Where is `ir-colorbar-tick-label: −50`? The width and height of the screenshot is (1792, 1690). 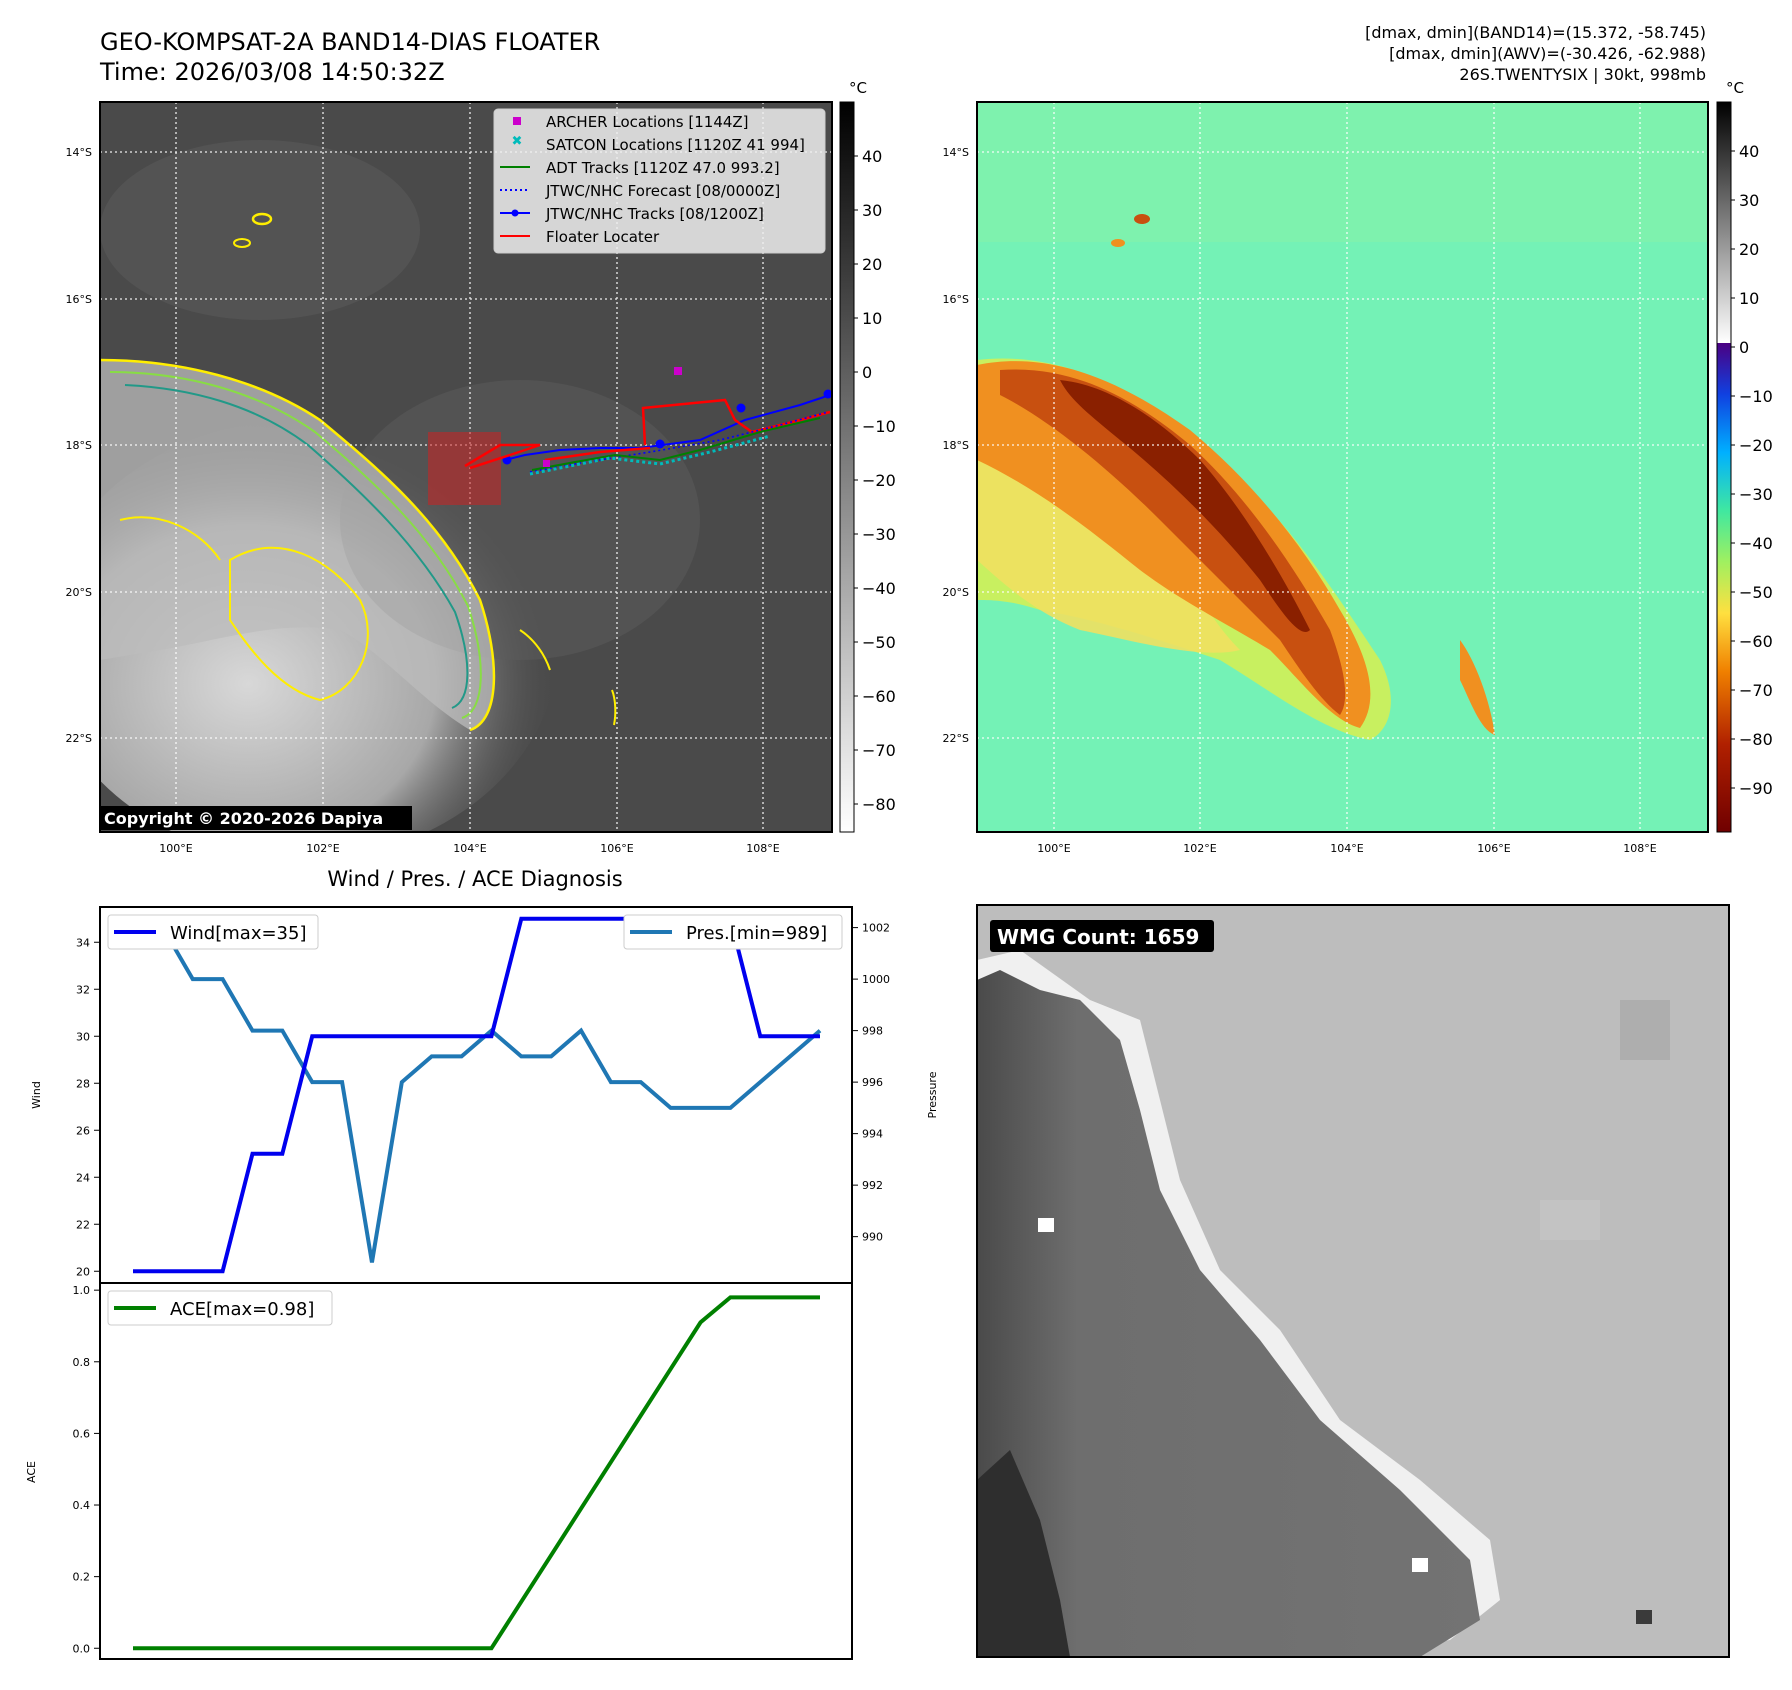
ir-colorbar-tick-label: −50 is located at coordinates (879, 642).